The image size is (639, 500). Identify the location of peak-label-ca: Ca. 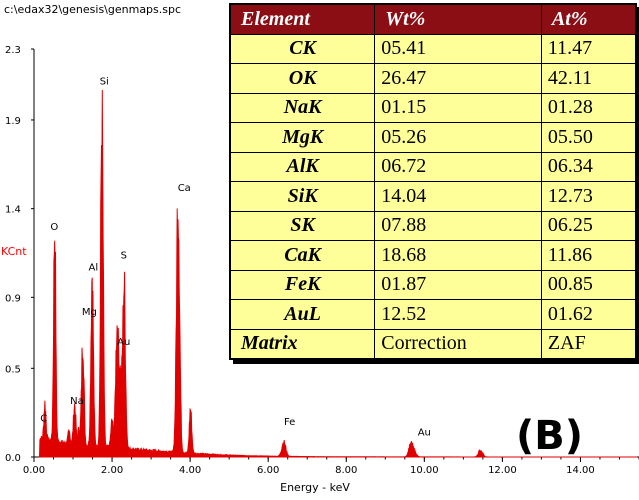
(184, 188).